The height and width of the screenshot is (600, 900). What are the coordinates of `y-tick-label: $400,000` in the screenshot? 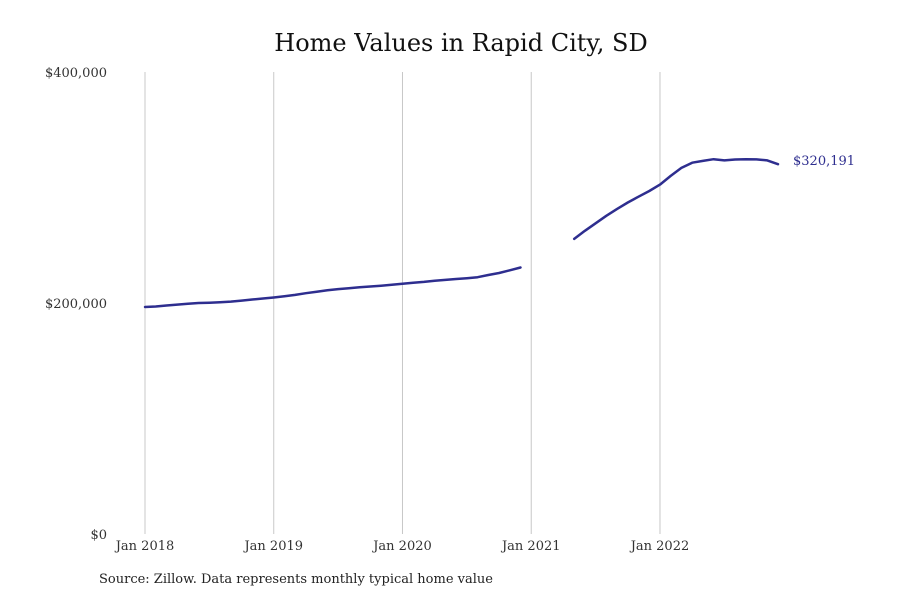 It's located at (76, 73).